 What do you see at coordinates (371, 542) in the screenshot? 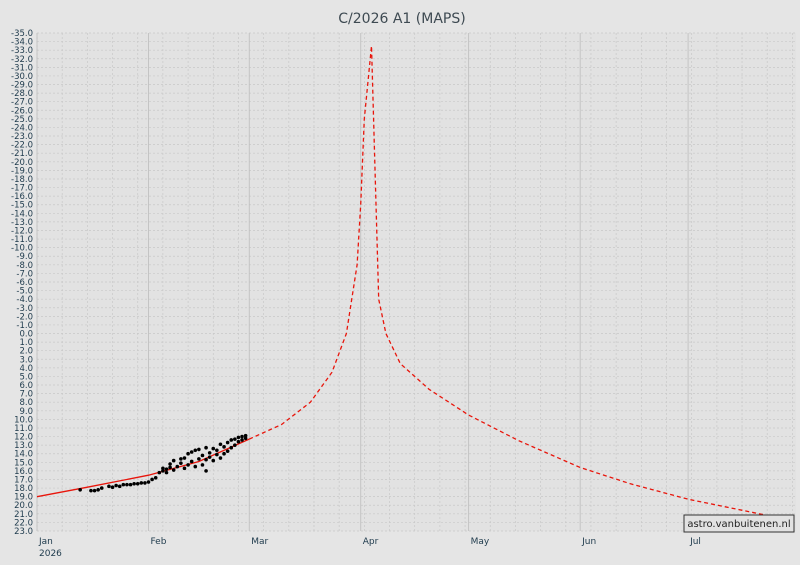
I see `x-tick-label: Apr` at bounding box center [371, 542].